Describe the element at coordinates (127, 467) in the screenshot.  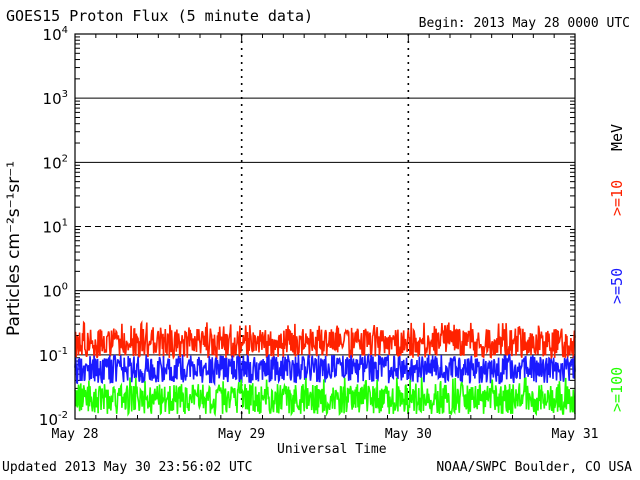
I see `updated-timestamp: Updated 2013 May 30 23:56:02 UTC` at that location.